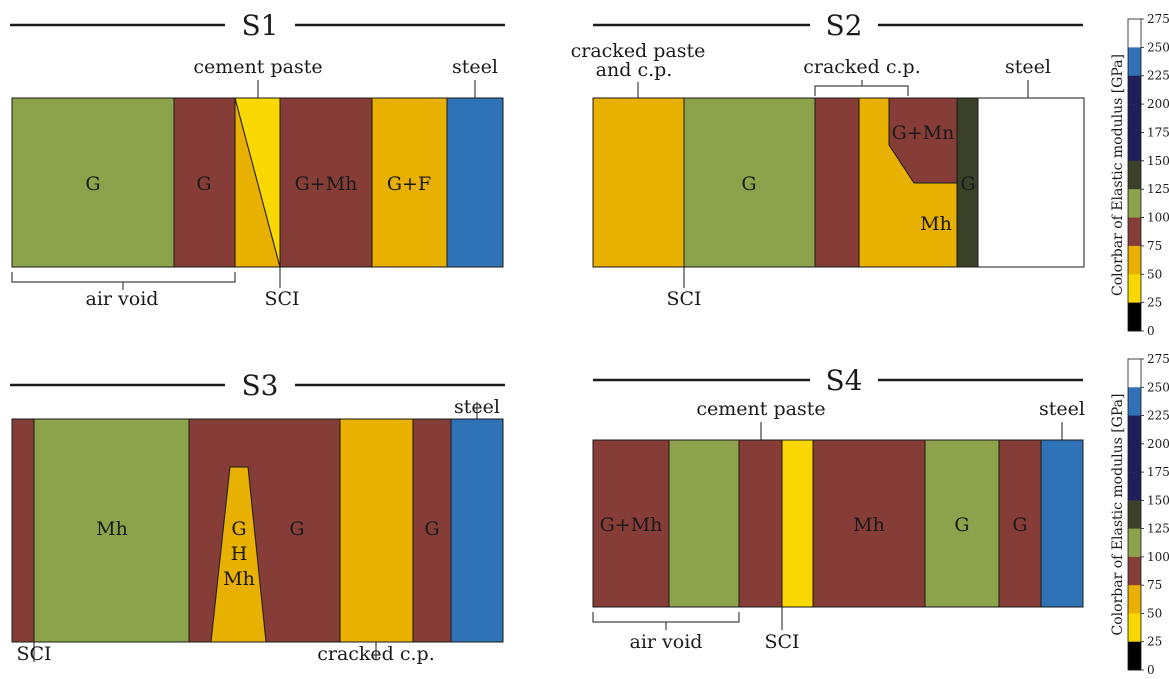 The width and height of the screenshot is (1169, 679). I want to click on s1-label-gf: G+F, so click(409, 184).